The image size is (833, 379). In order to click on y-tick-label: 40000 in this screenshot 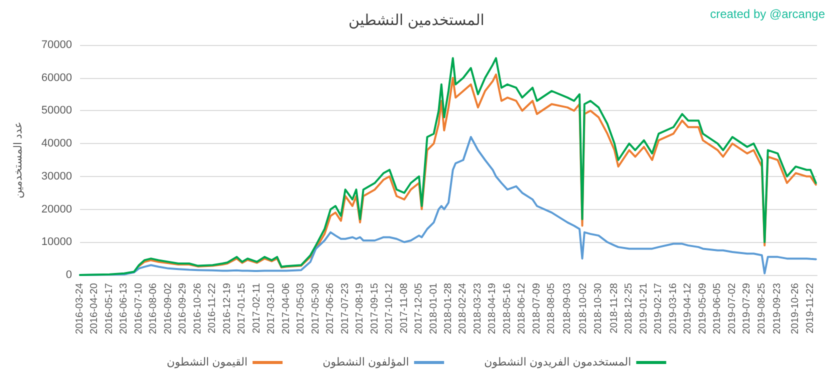, I will do `click(56, 144)`.